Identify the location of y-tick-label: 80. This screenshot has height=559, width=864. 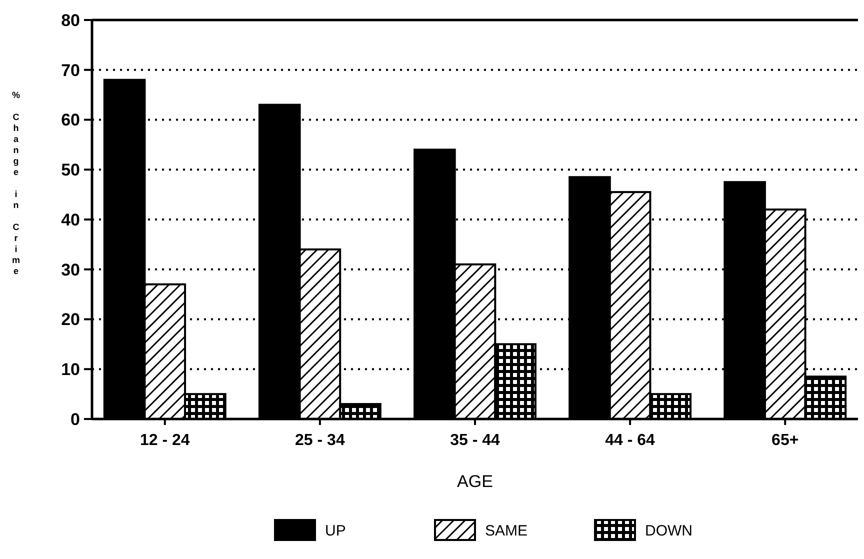
(70, 20).